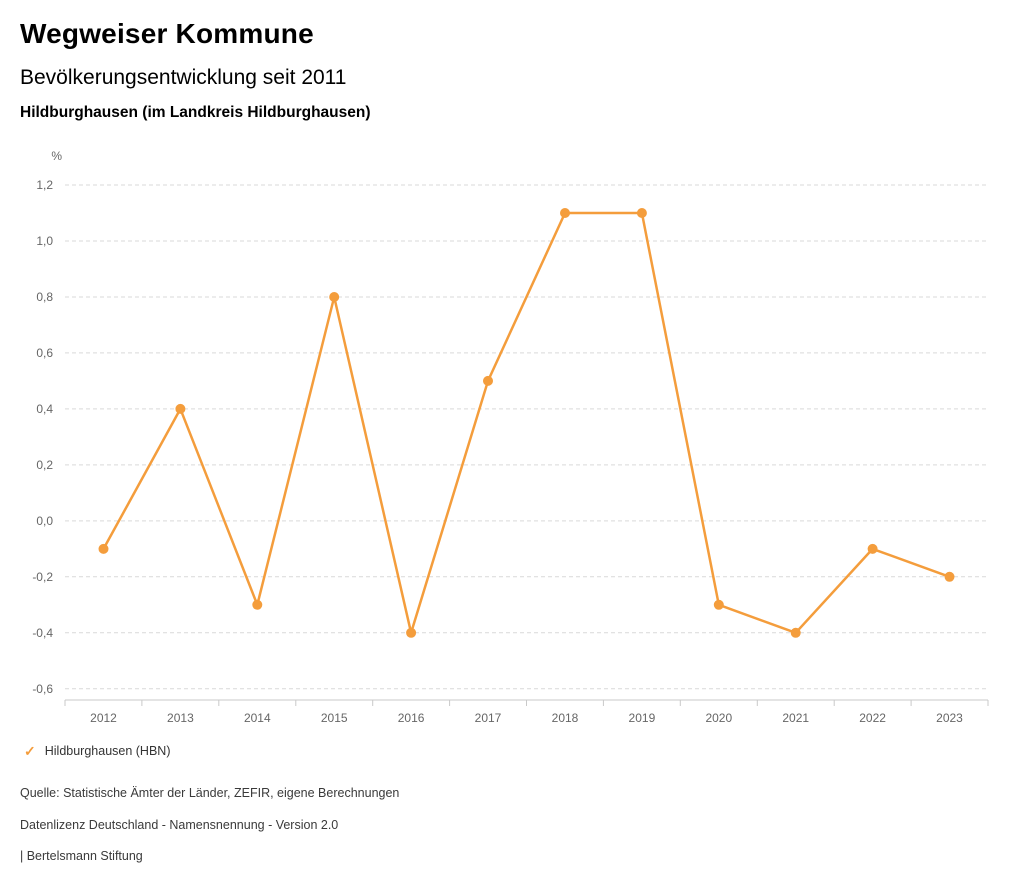 The height and width of the screenshot is (888, 1024). What do you see at coordinates (718, 718) in the screenshot?
I see `x-tick-label: 2020` at bounding box center [718, 718].